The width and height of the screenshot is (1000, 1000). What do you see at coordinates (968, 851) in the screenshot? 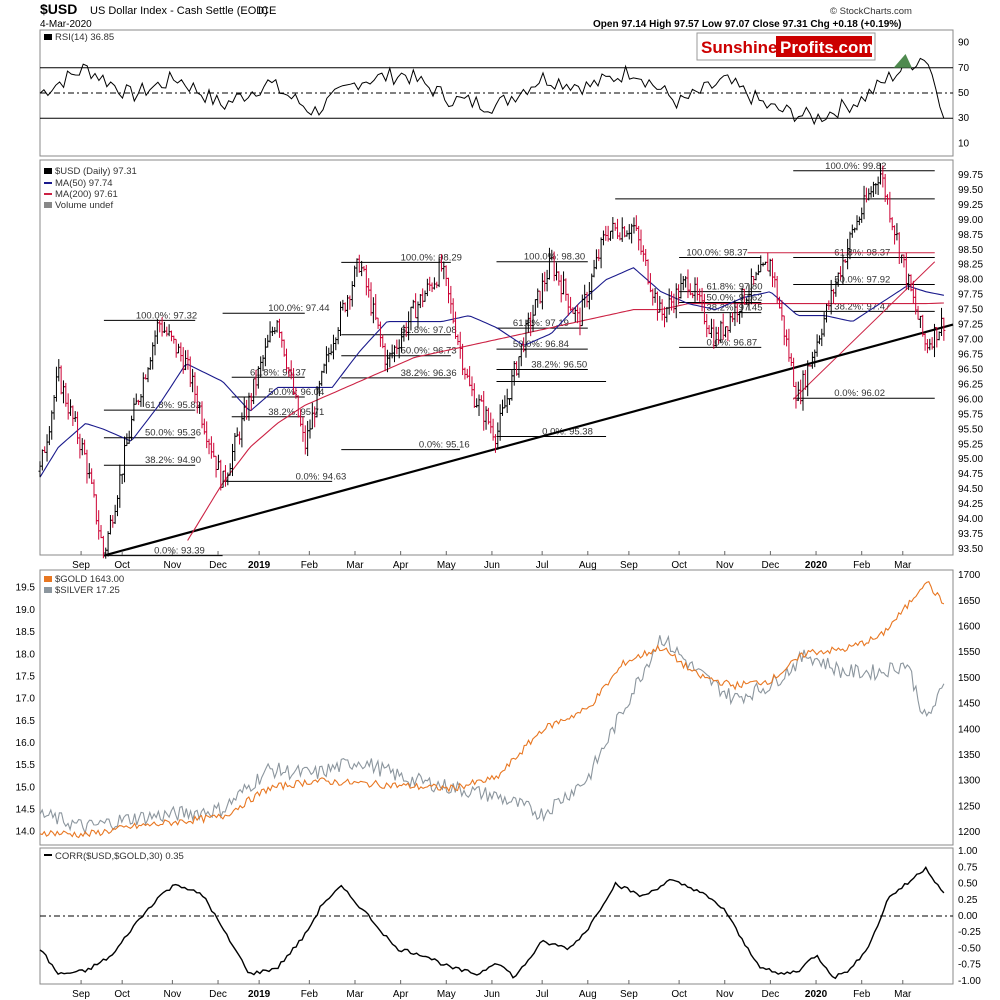
I see `corr-tick-label: 1.00` at bounding box center [968, 851].